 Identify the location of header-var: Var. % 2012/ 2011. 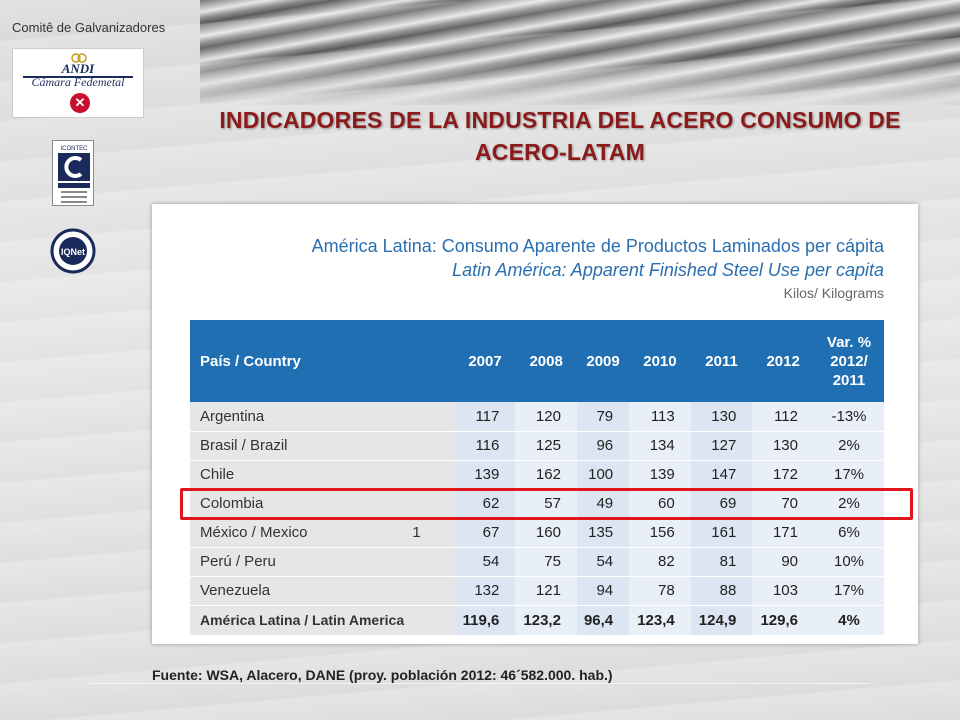
(849, 361).